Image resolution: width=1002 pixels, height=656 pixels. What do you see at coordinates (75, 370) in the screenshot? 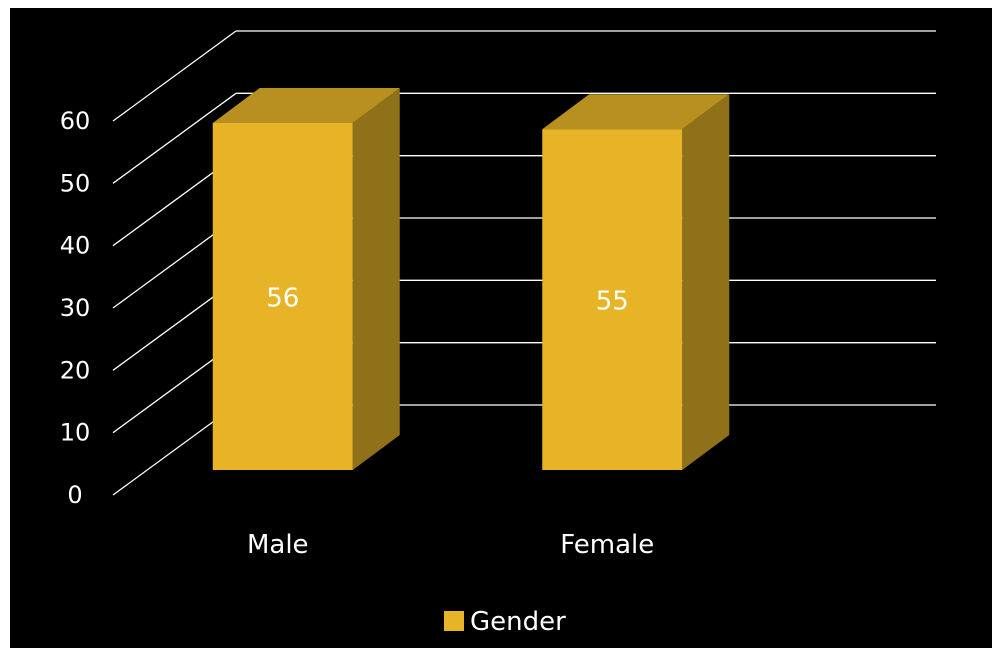
I see `y-tick-label: 20` at bounding box center [75, 370].